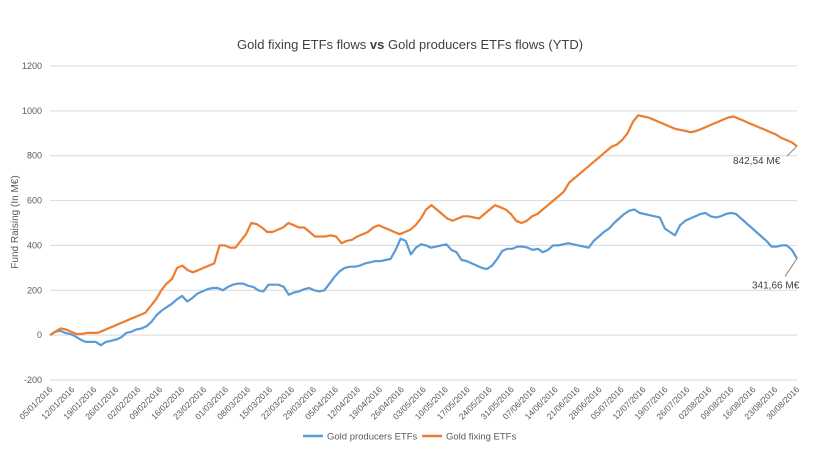 Image resolution: width=820 pixels, height=453 pixels. I want to click on y-tick-label: 1000, so click(32, 111).